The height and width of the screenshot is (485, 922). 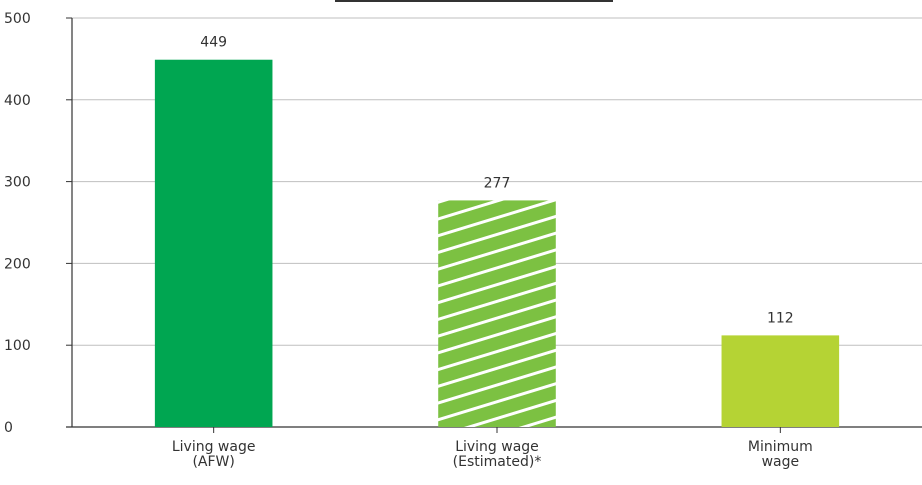 What do you see at coordinates (17, 264) in the screenshot?
I see `y-tick-label: 200` at bounding box center [17, 264].